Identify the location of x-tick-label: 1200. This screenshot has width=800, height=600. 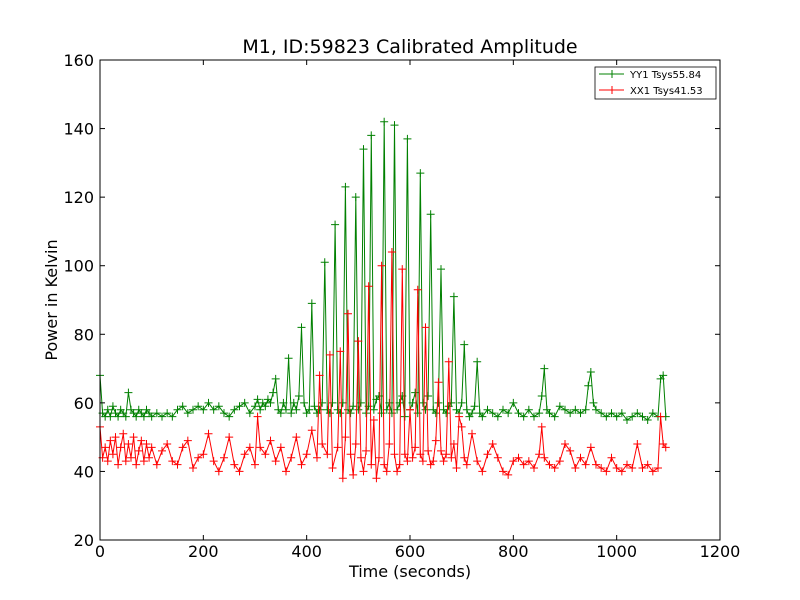
(720, 551).